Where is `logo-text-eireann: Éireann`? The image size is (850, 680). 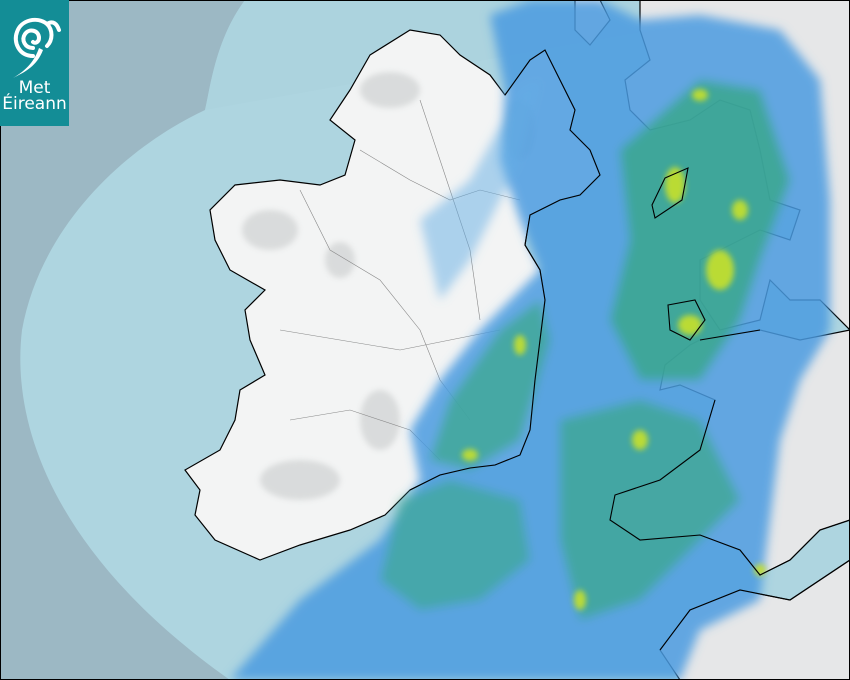 logo-text-eireann: Éireann is located at coordinates (34, 104).